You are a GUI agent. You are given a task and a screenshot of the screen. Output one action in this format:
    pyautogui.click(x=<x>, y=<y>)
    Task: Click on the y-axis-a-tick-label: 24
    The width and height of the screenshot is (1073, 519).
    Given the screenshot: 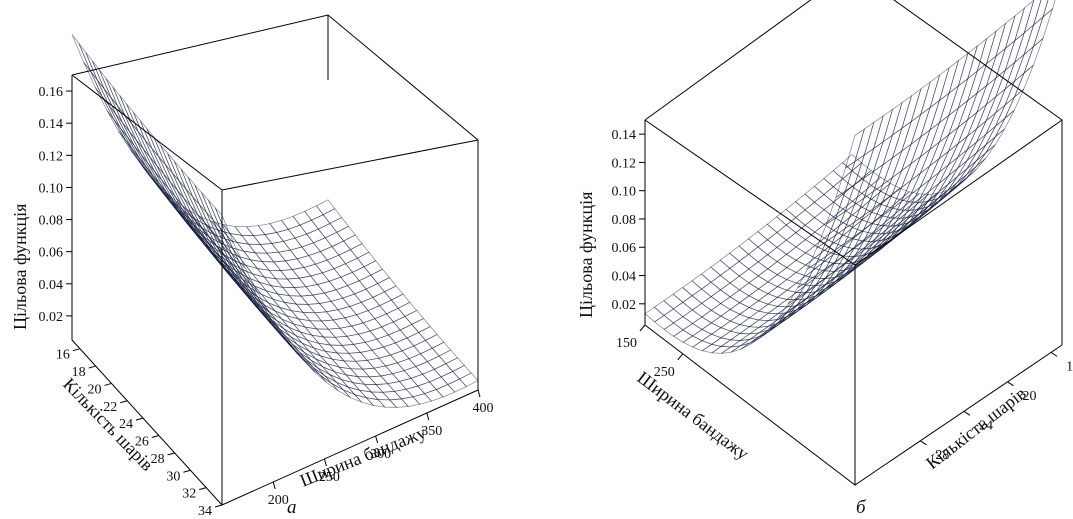 What is the action you would take?
    pyautogui.click(x=126, y=424)
    